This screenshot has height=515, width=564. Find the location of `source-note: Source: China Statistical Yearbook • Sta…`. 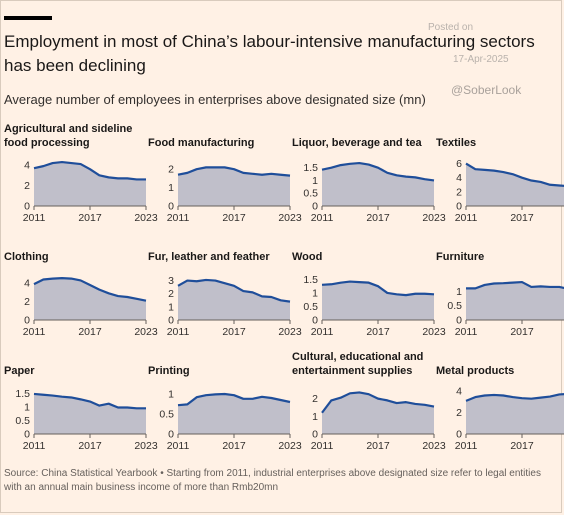

source-note: Source: China Statistical Yearbook • Sta… is located at coordinates (272, 480).